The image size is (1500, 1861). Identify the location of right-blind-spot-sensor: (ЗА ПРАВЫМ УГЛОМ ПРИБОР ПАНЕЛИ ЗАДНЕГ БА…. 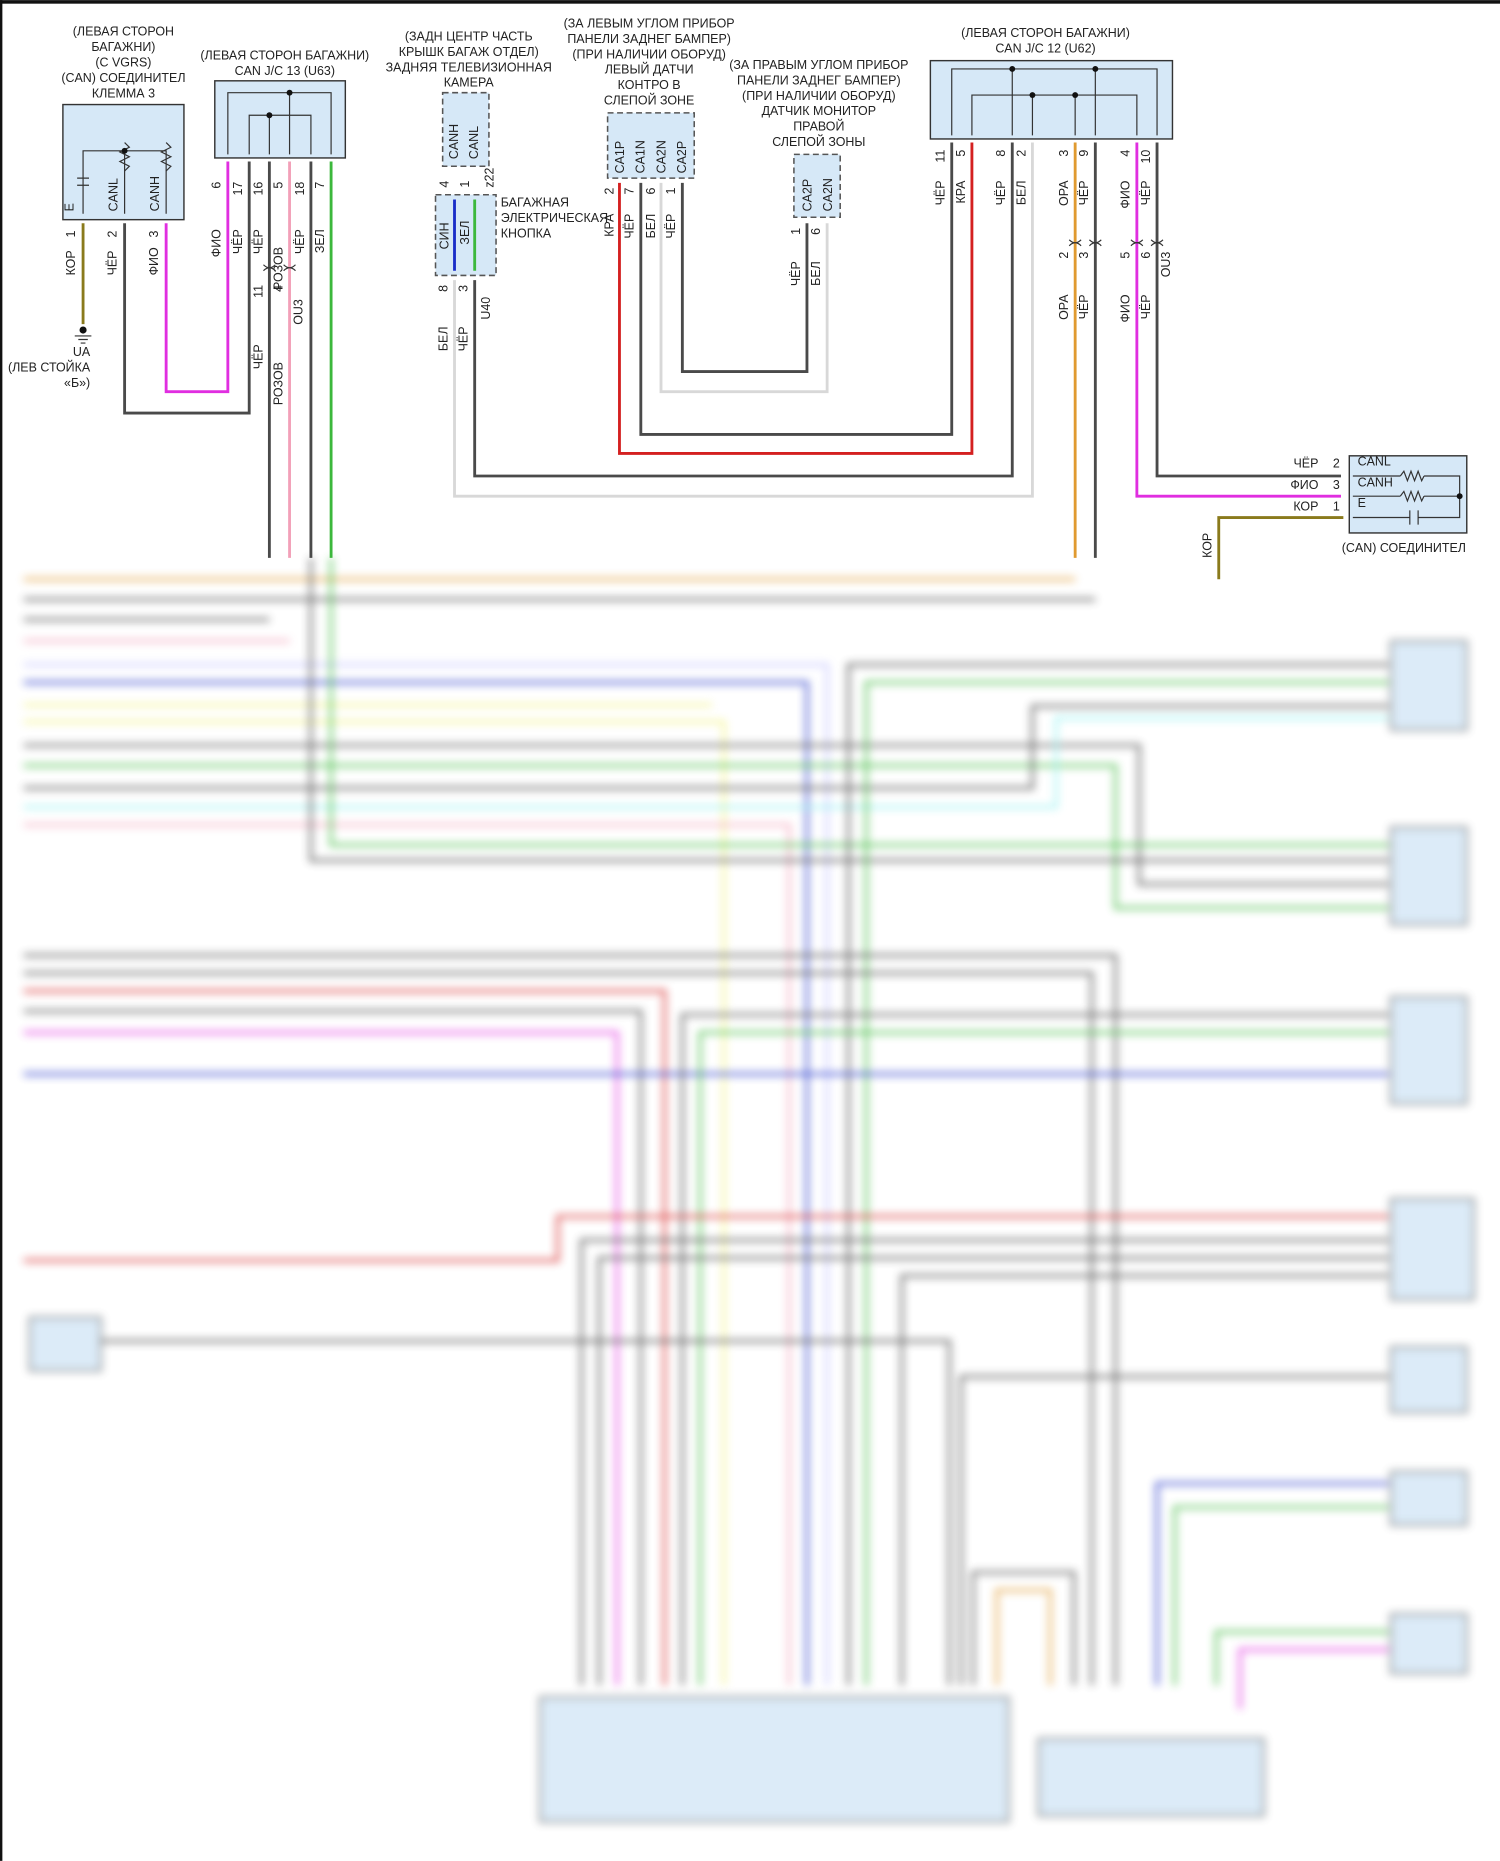
(818, 172).